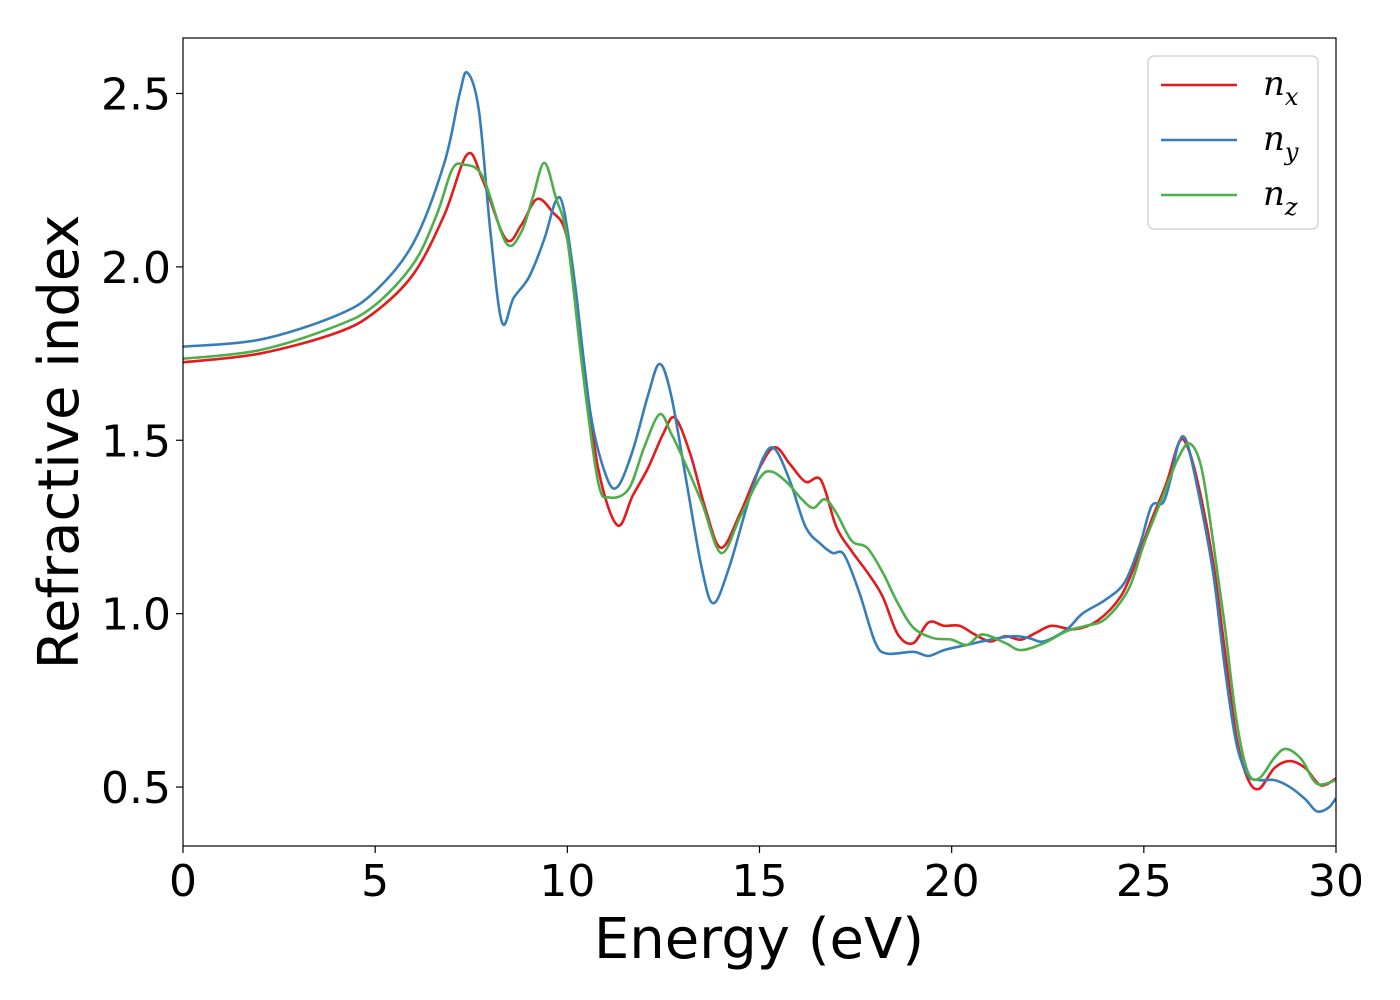 The height and width of the screenshot is (1000, 1400). I want to click on x-tick-label: 5, so click(375, 881).